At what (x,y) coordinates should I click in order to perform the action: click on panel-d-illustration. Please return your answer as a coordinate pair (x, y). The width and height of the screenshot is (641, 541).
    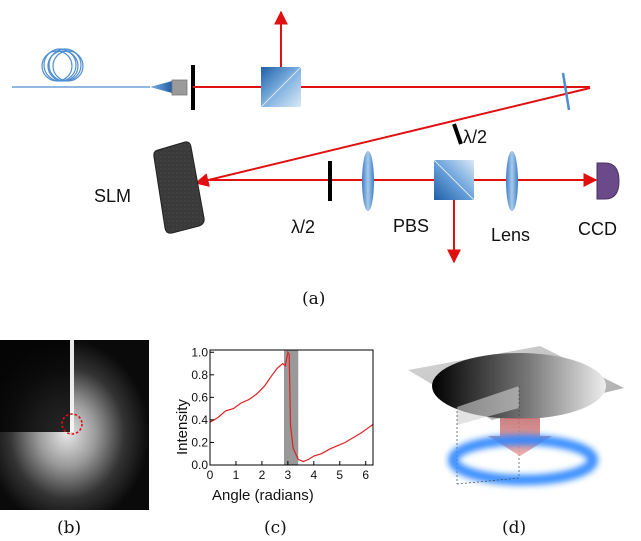
    Looking at the image, I should click on (516, 415).